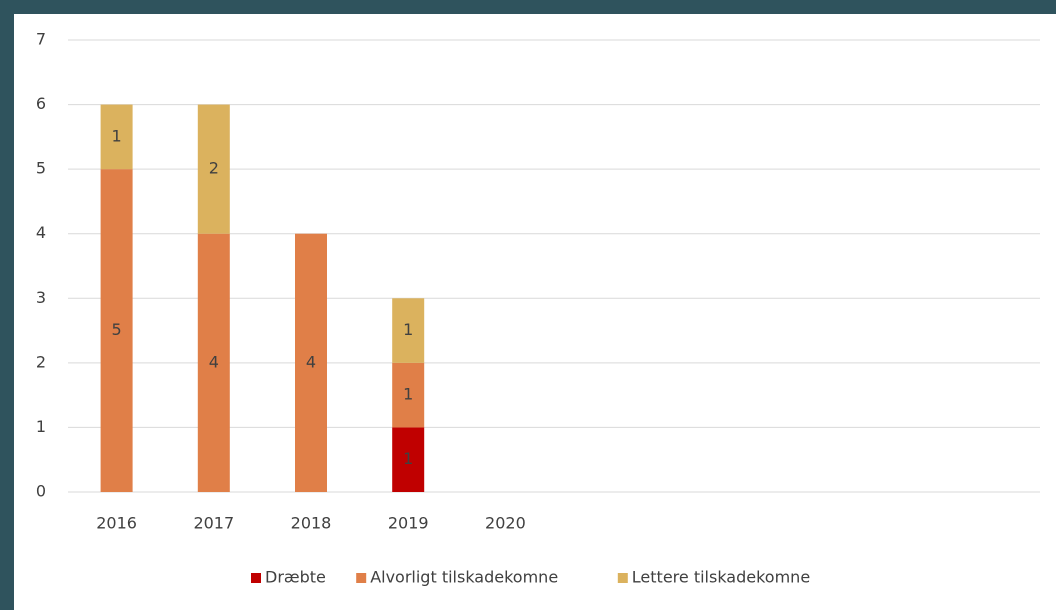 The height and width of the screenshot is (610, 1056). I want to click on legend-label: Alvorligt tilskadekomne, so click(464, 577).